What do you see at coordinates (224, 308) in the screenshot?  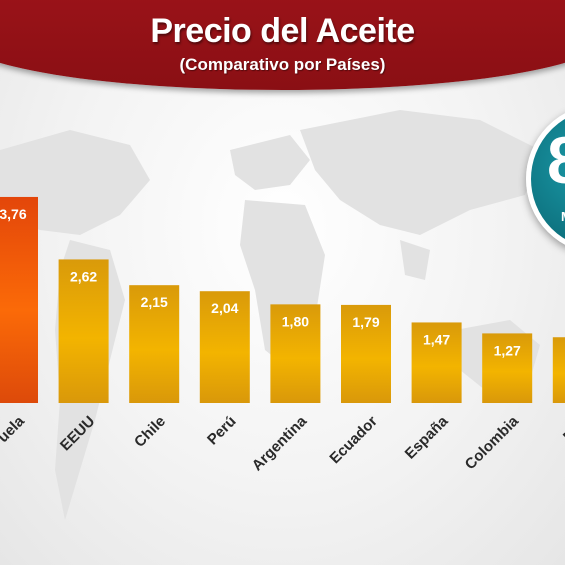 I see `value-label: 2,04` at bounding box center [224, 308].